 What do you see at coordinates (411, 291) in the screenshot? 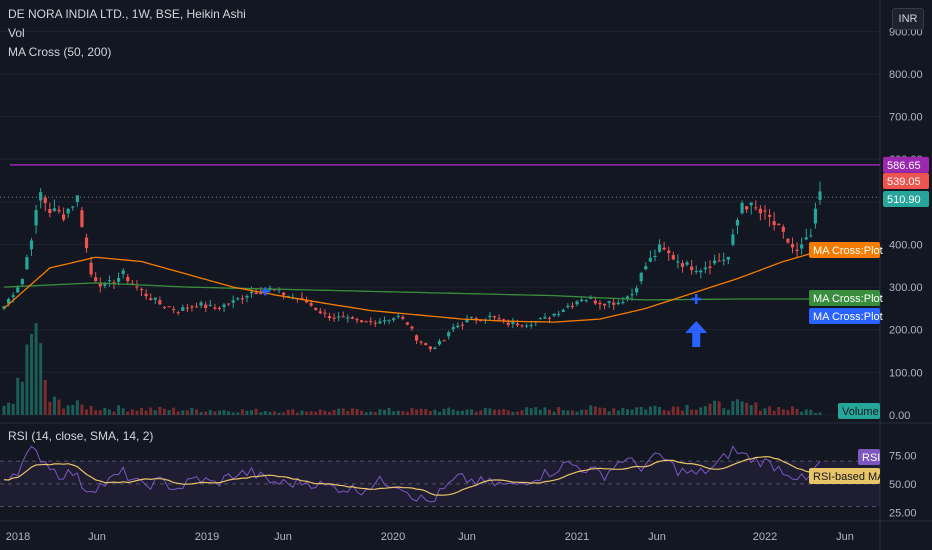
I see `ma-slow-line` at bounding box center [411, 291].